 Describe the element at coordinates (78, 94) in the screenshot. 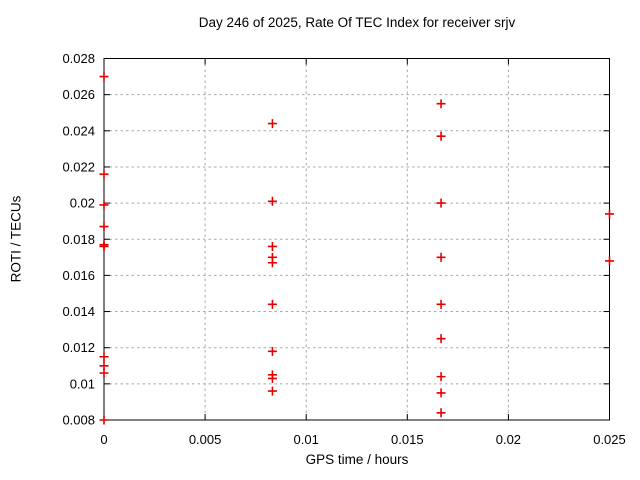

I see `y-tick-label: 0.026` at that location.